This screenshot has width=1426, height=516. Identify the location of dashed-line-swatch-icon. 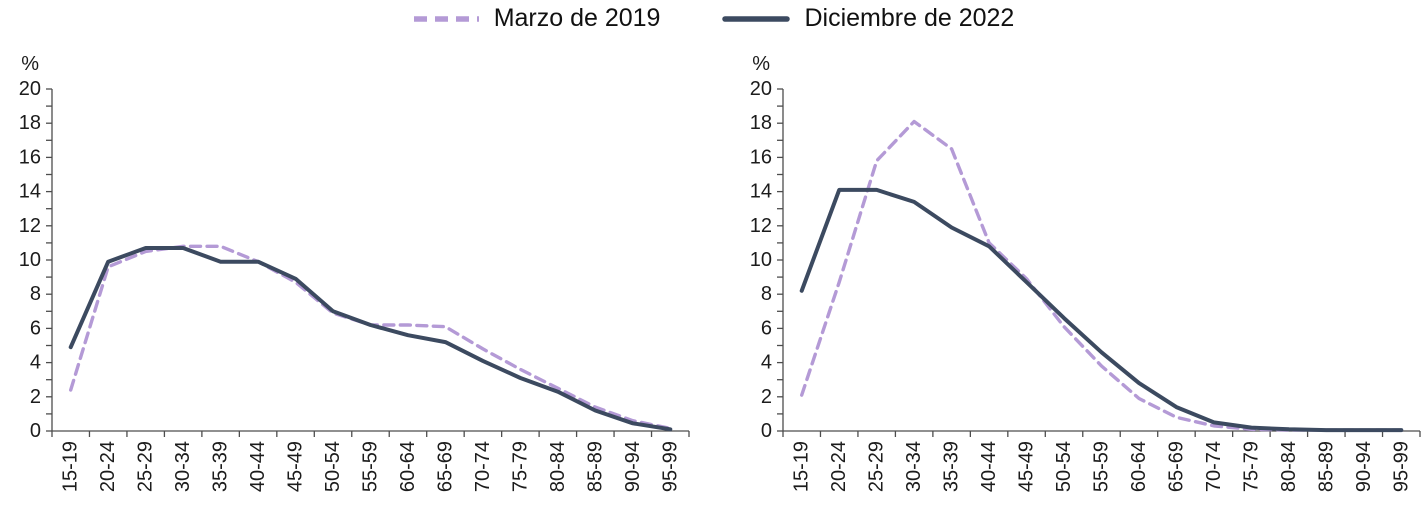
(446, 18).